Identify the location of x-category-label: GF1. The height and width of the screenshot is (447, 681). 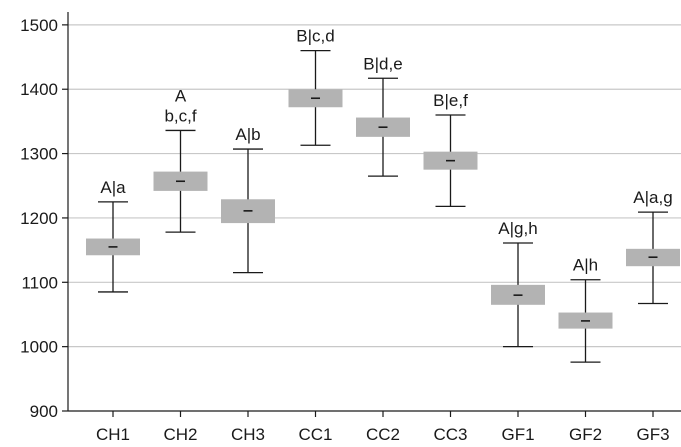
(517, 434).